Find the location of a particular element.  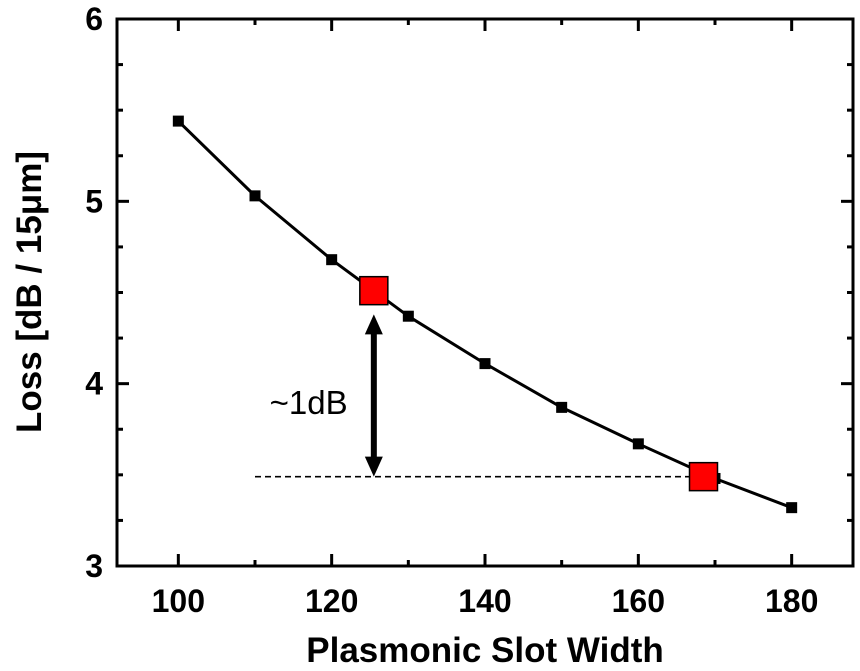

x-tick-label: 100 is located at coordinates (178, 601).